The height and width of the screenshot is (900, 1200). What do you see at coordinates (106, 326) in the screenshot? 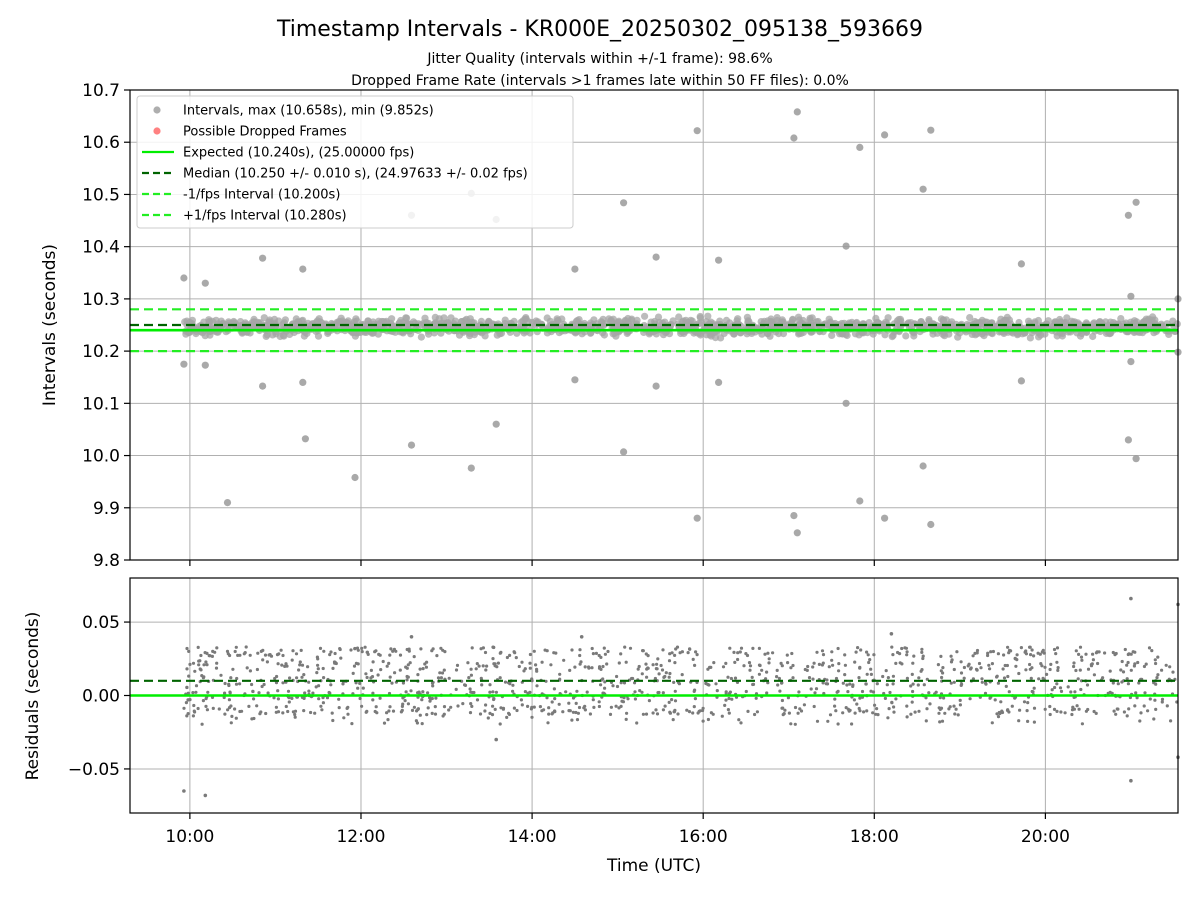
I see `intervals-y-ticks: 9.8 9.9 10.0 10.1 10.2 10.3 10.4 10.5 10.6 10.7` at bounding box center [106, 326].